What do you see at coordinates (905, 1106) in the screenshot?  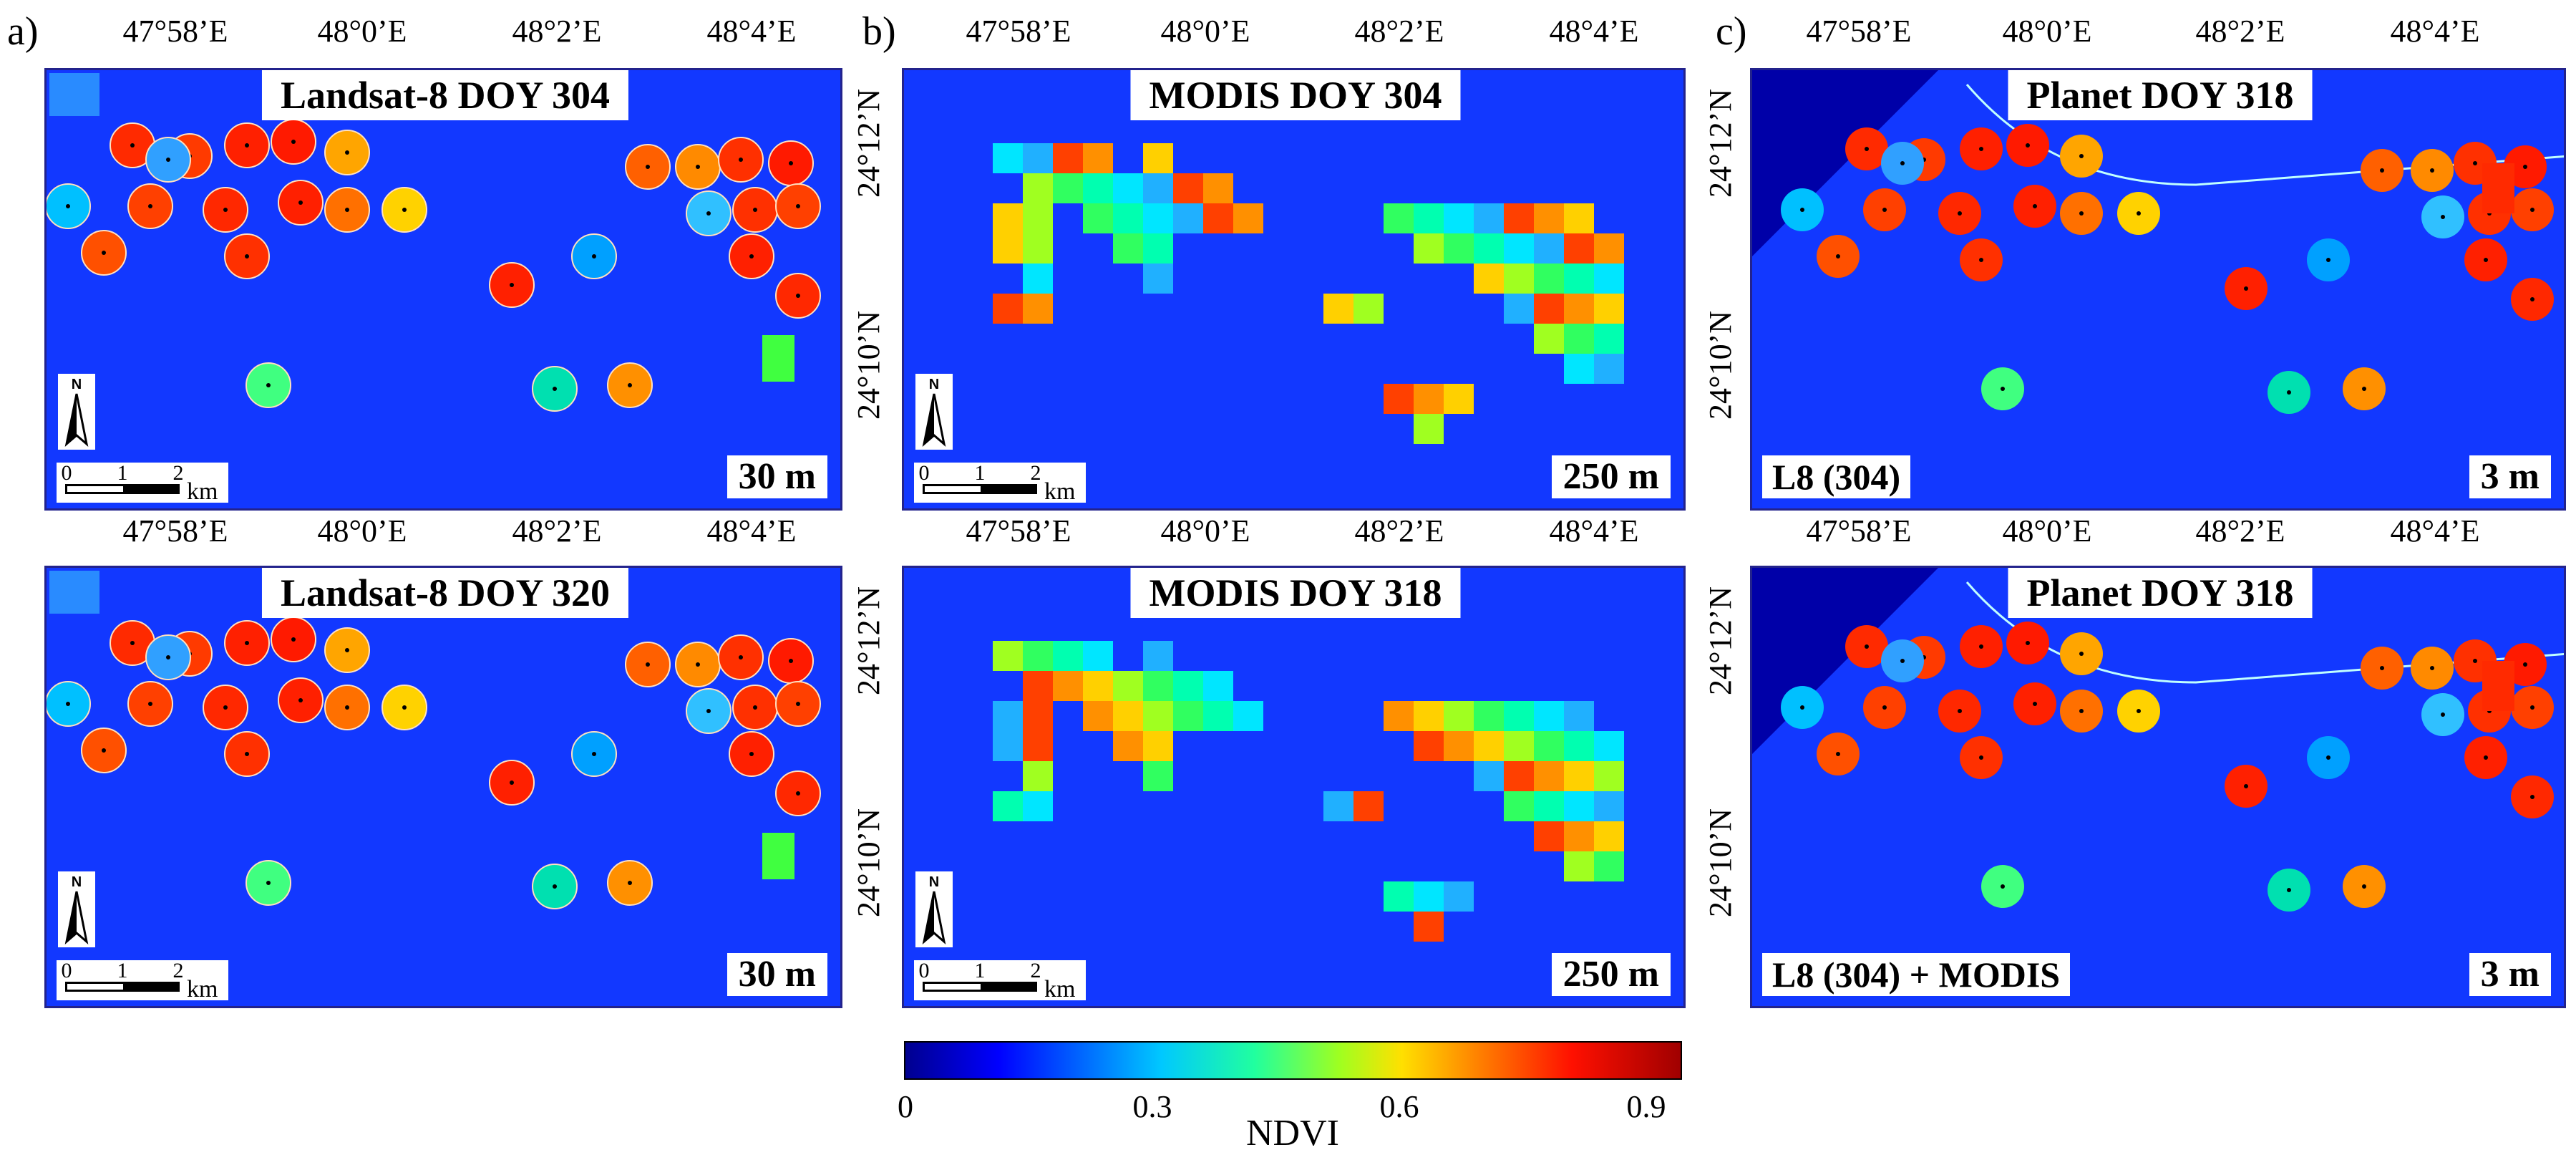 I see `colorbar-tick: 0` at bounding box center [905, 1106].